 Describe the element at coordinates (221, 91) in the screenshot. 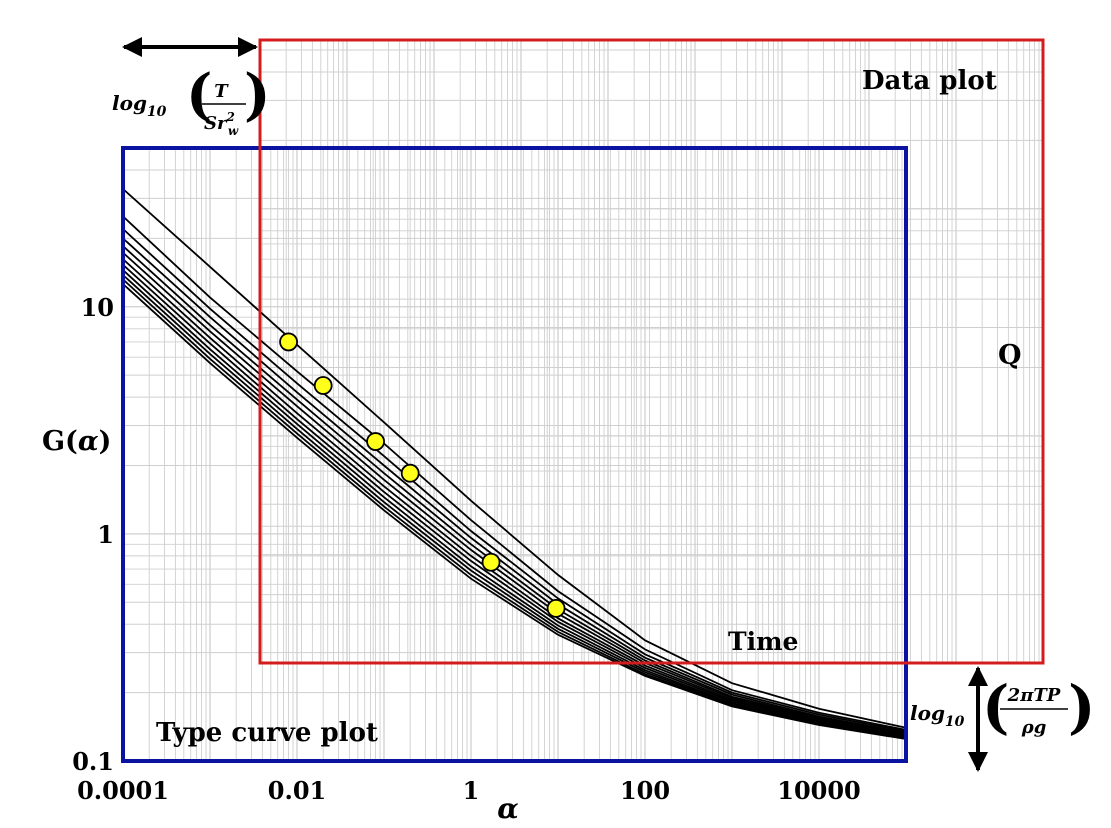

I see `svg-text: T` at that location.